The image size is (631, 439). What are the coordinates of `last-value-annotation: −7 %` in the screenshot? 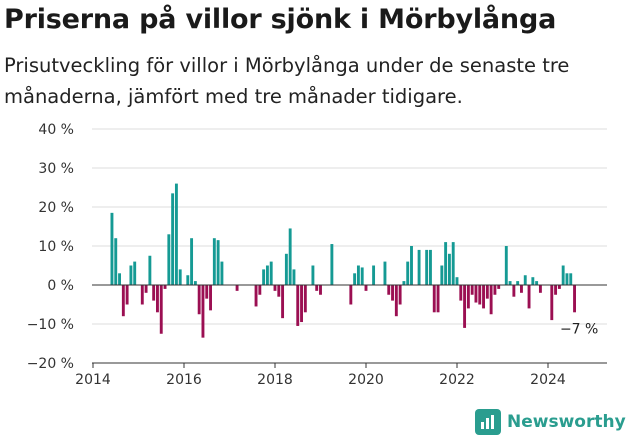 It's located at (579, 329).